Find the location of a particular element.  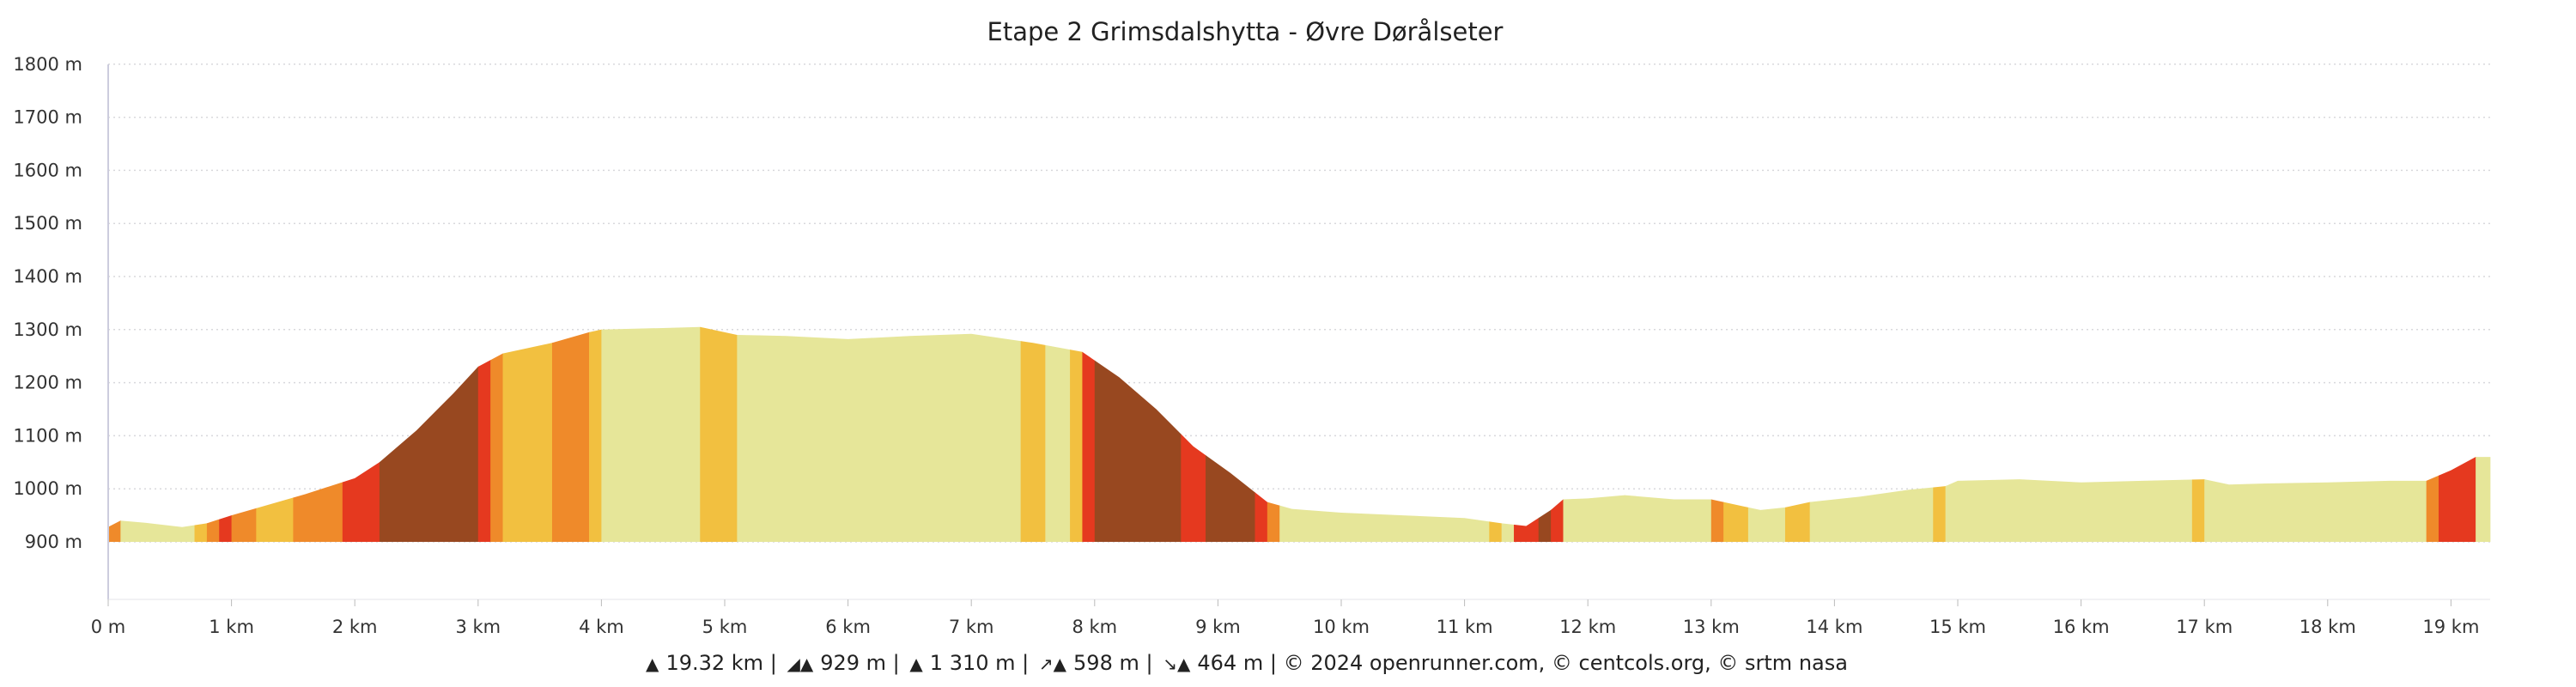

y-tick-label: 900 m is located at coordinates (53, 542).